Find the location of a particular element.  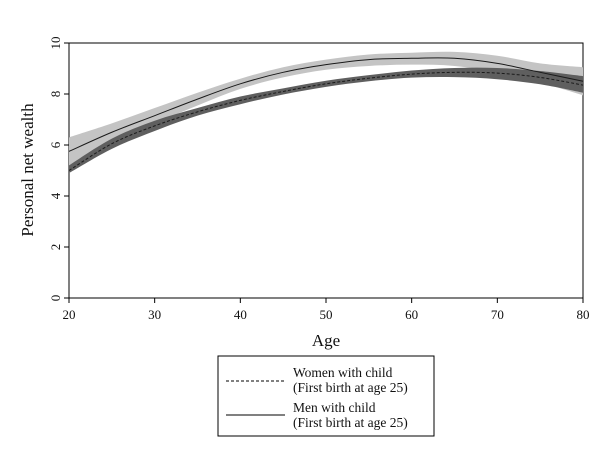

x-axis: 20 30 40 50 60 70 80 is located at coordinates (326, 310).